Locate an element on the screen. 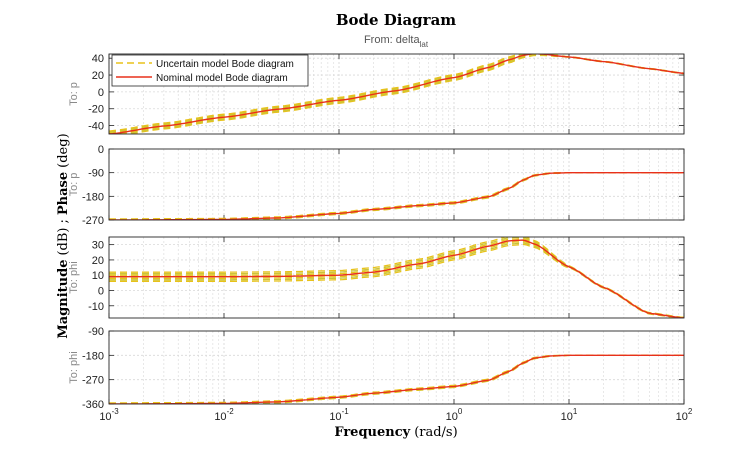  y-tick-label: -40 is located at coordinates (96, 127).